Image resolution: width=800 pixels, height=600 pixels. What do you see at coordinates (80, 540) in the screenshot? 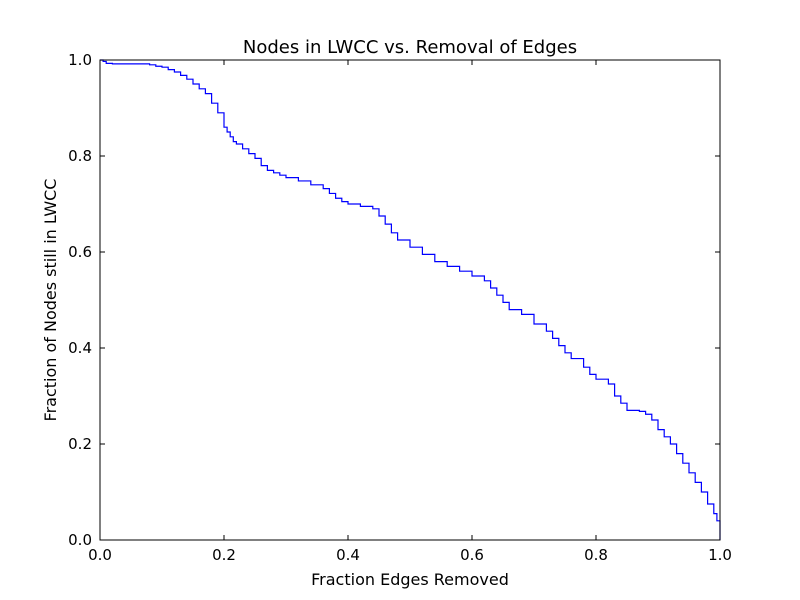
I see `y-tick-label: 0.0` at bounding box center [80, 540].